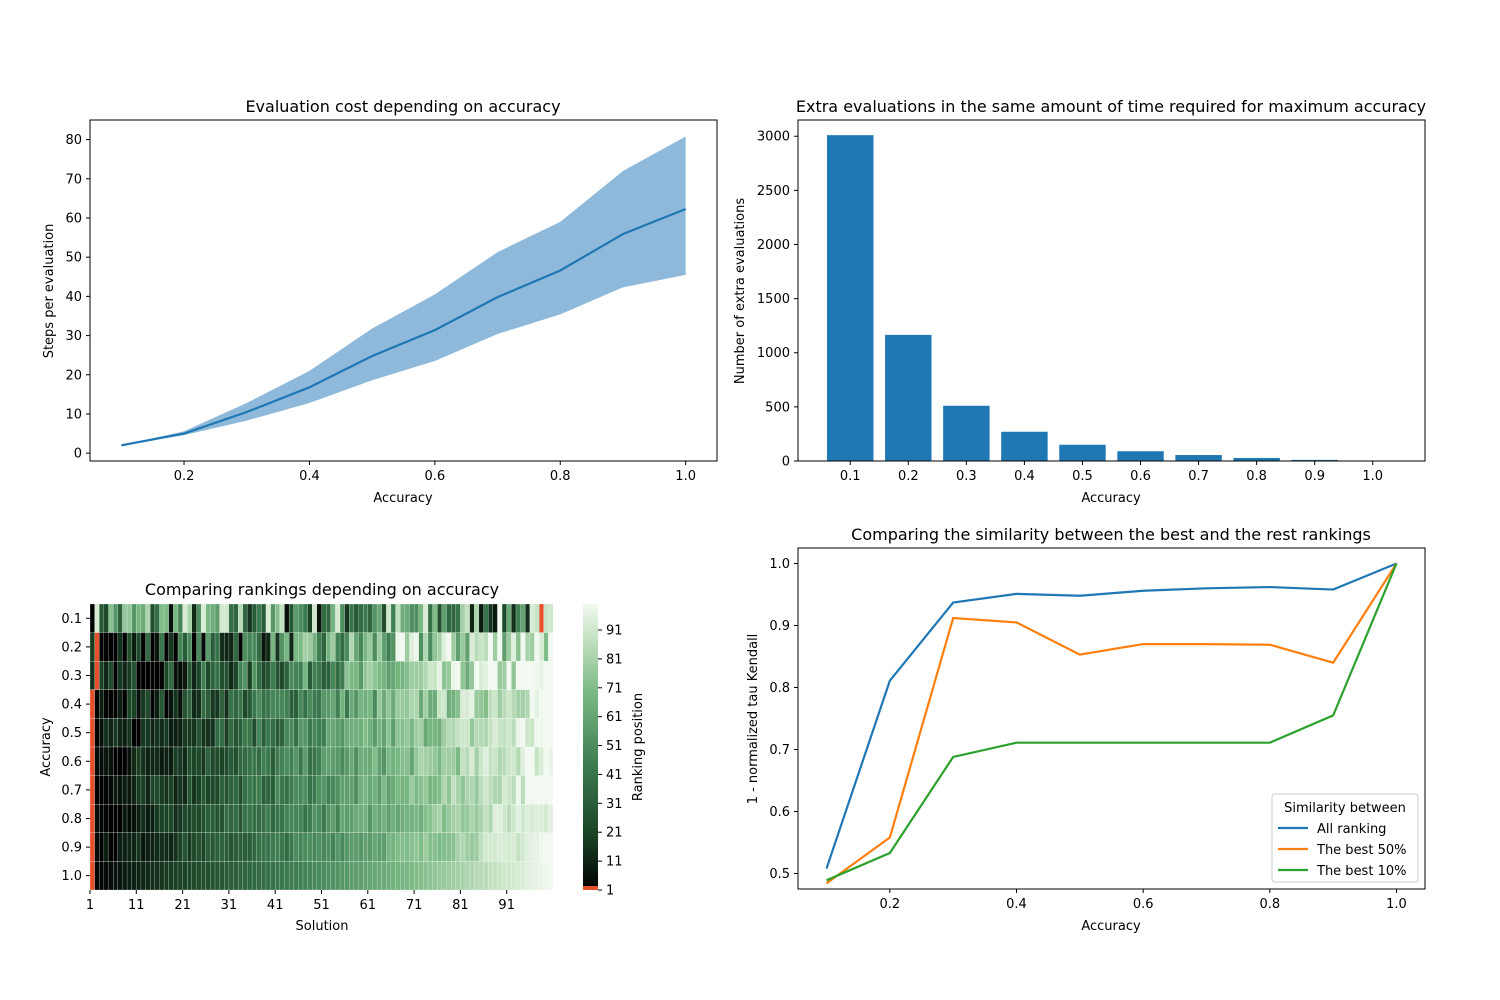  What do you see at coordinates (1269, 904) in the screenshot?
I see `x-tick-label: 0.8` at bounding box center [1269, 904].